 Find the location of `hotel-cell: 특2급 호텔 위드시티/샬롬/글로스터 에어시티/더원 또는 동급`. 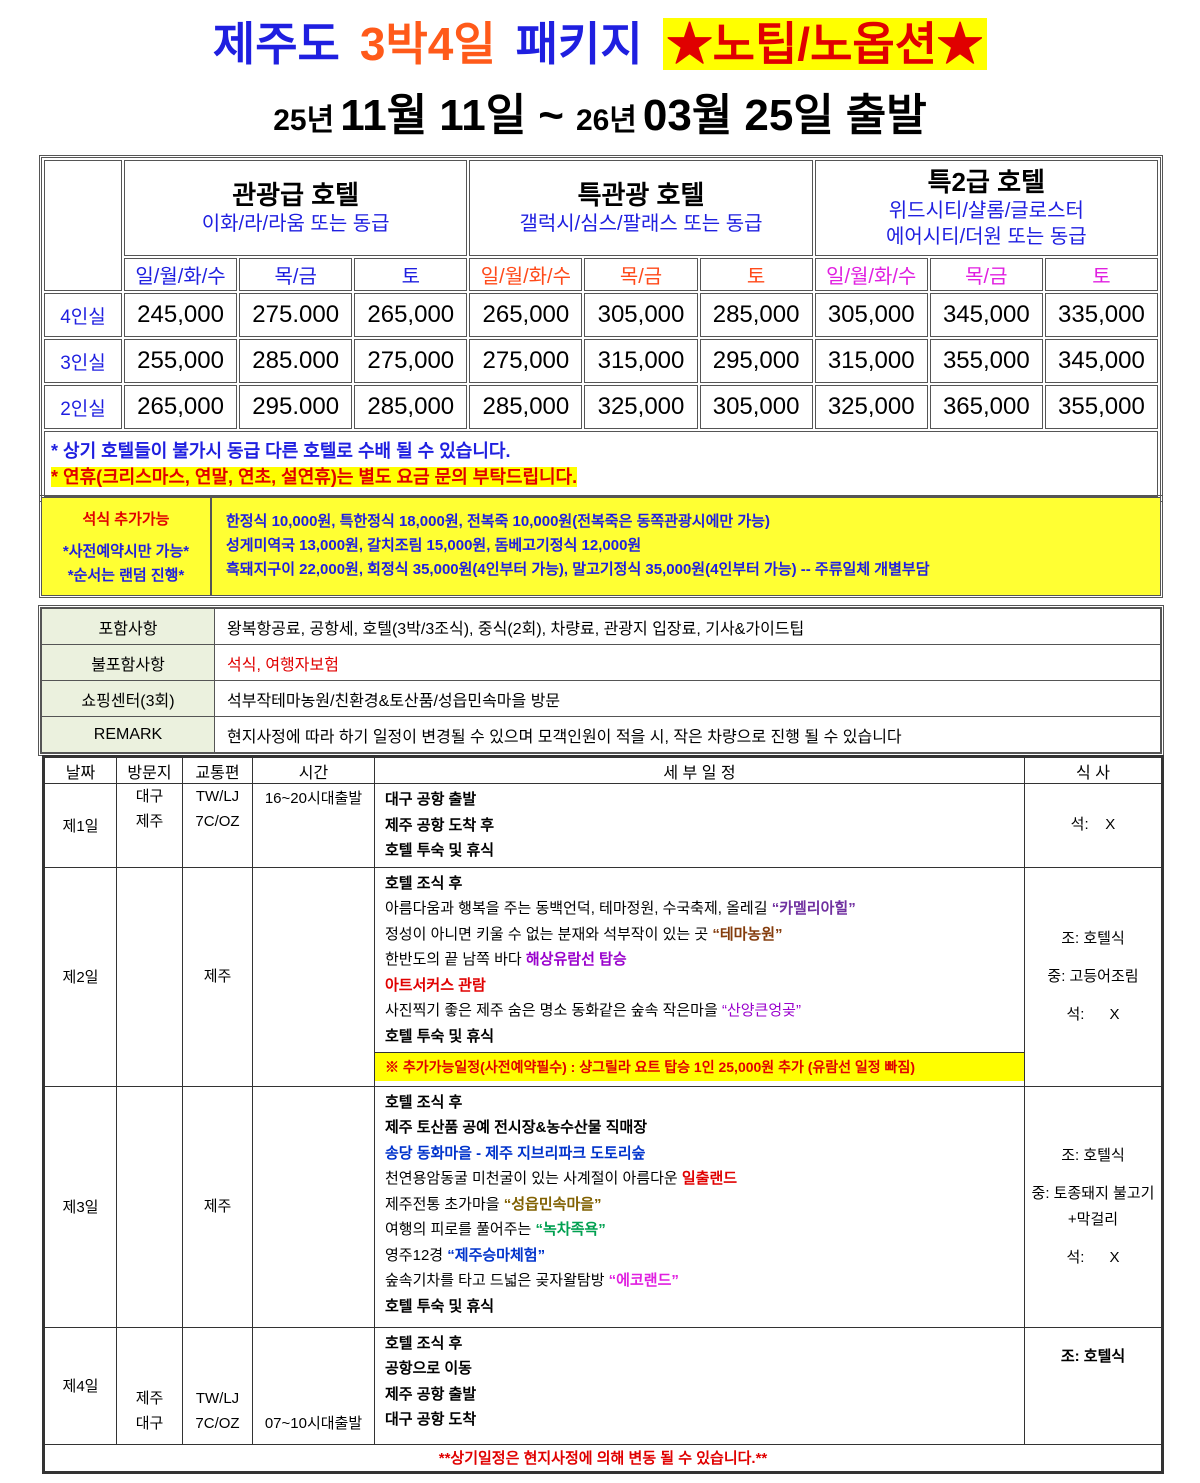

hotel-cell: 특2급 호텔 위드시티/샬롬/글로스터 에어시티/더원 또는 동급 is located at coordinates (986, 208).